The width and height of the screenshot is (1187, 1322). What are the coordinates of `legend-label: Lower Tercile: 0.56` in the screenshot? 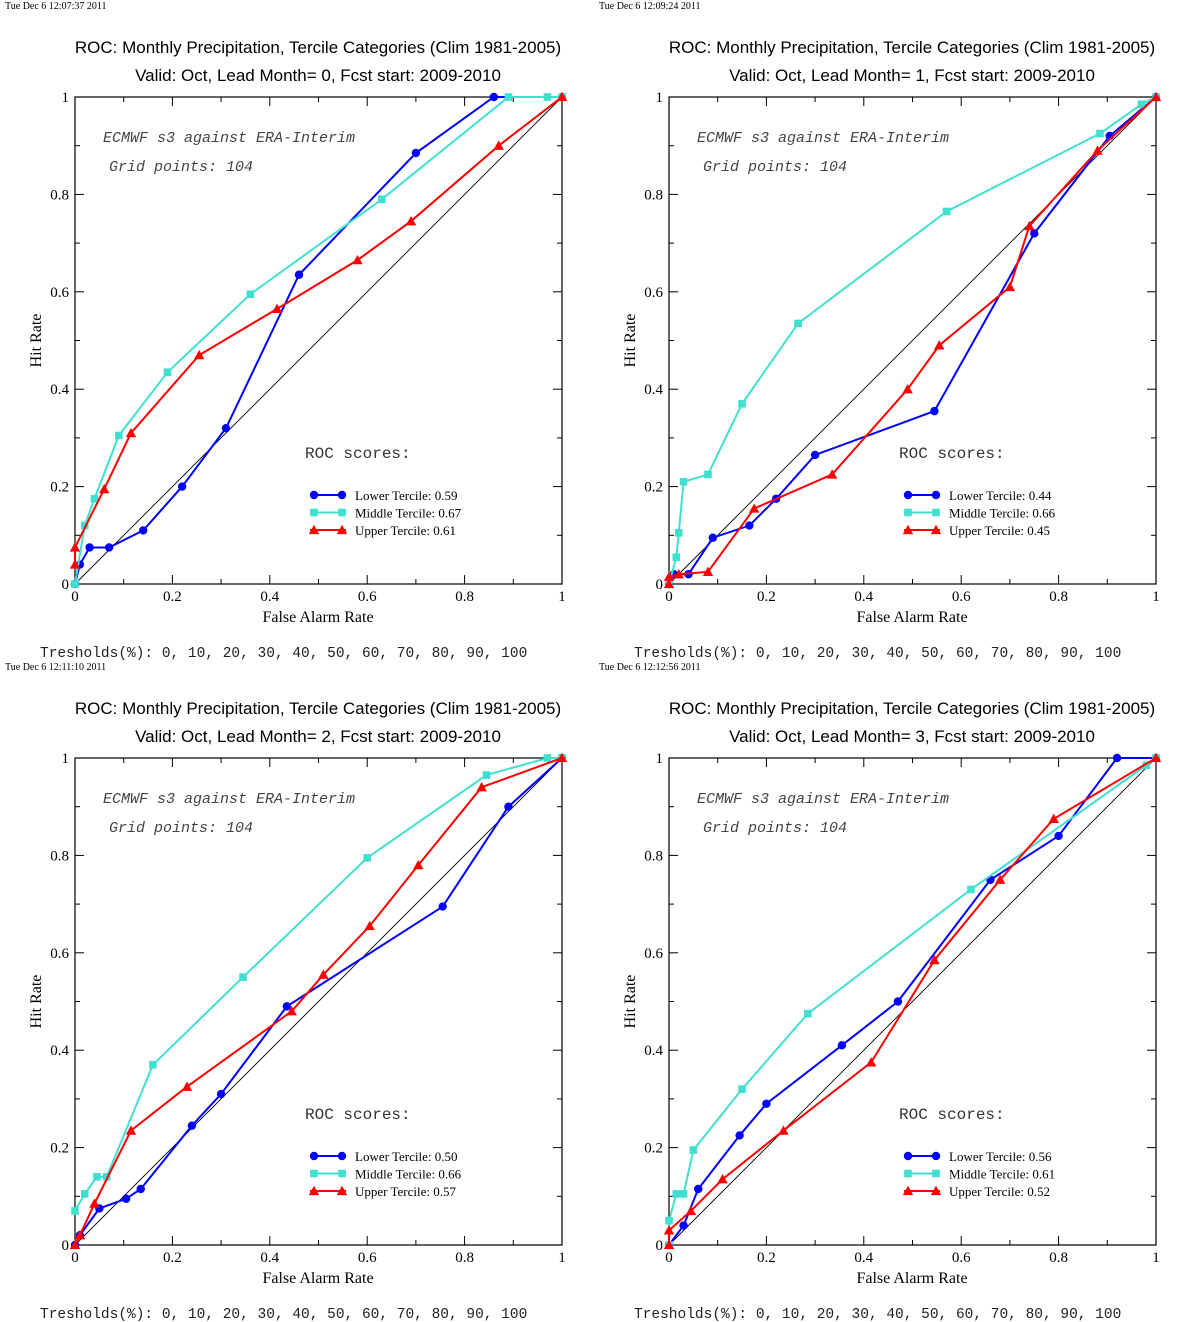 It's located at (1000, 1156).